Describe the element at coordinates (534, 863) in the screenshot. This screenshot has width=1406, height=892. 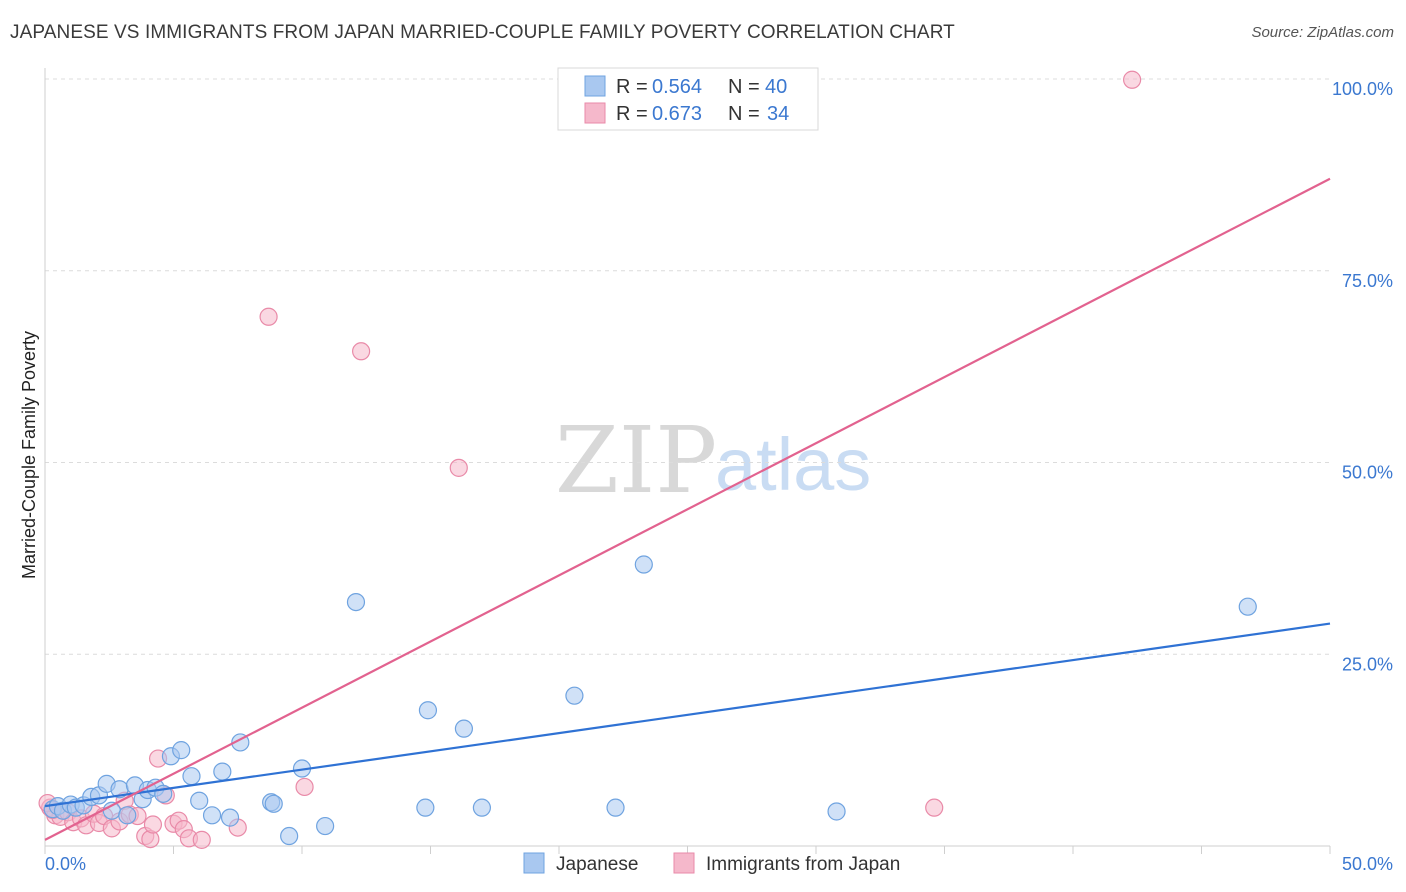
I see `series-legend-swatch-japanese` at that location.